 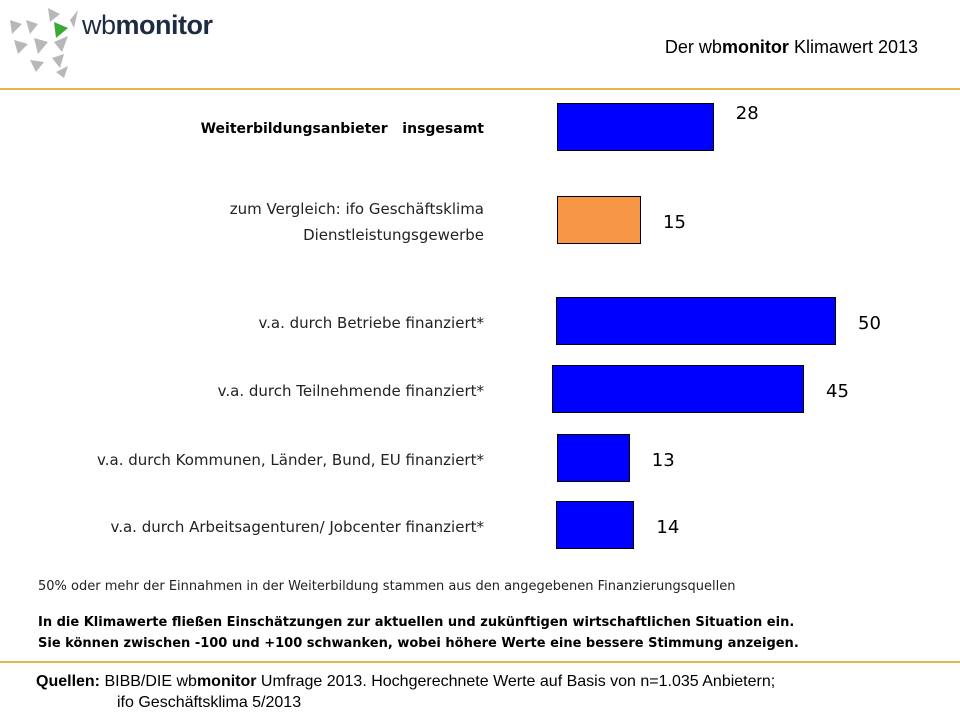 What do you see at coordinates (226, 681) in the screenshot?
I see `sources-bold: monitor` at bounding box center [226, 681].